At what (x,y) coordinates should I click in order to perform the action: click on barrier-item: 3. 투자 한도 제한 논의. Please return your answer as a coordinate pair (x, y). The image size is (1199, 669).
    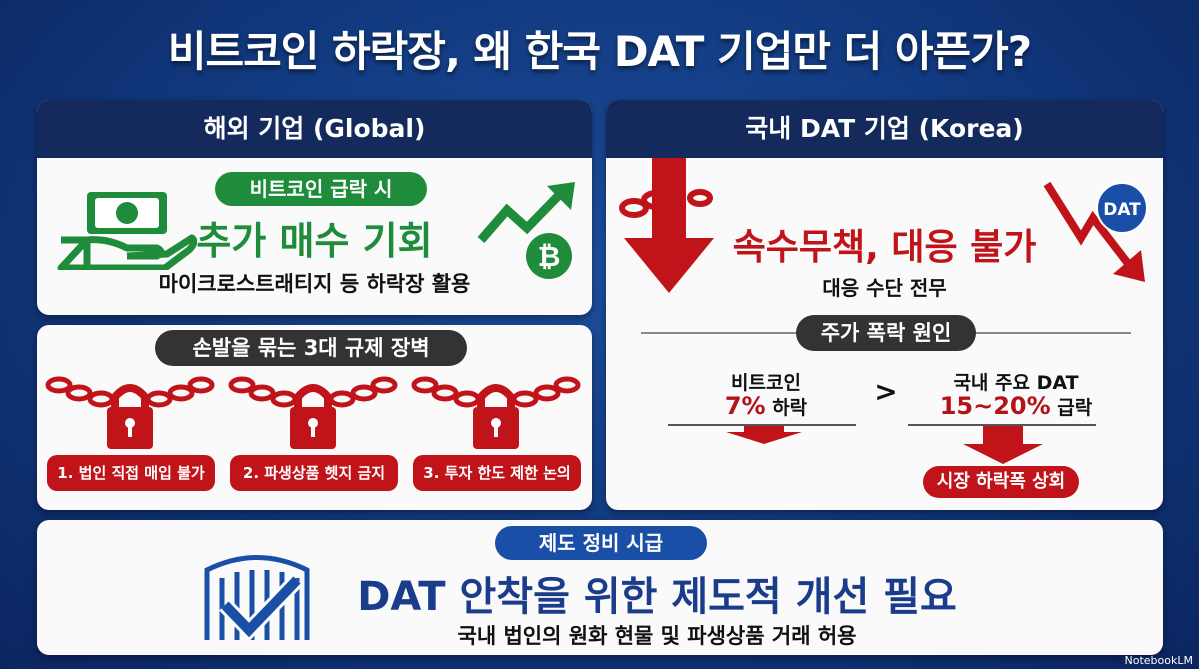
    Looking at the image, I should click on (497, 473).